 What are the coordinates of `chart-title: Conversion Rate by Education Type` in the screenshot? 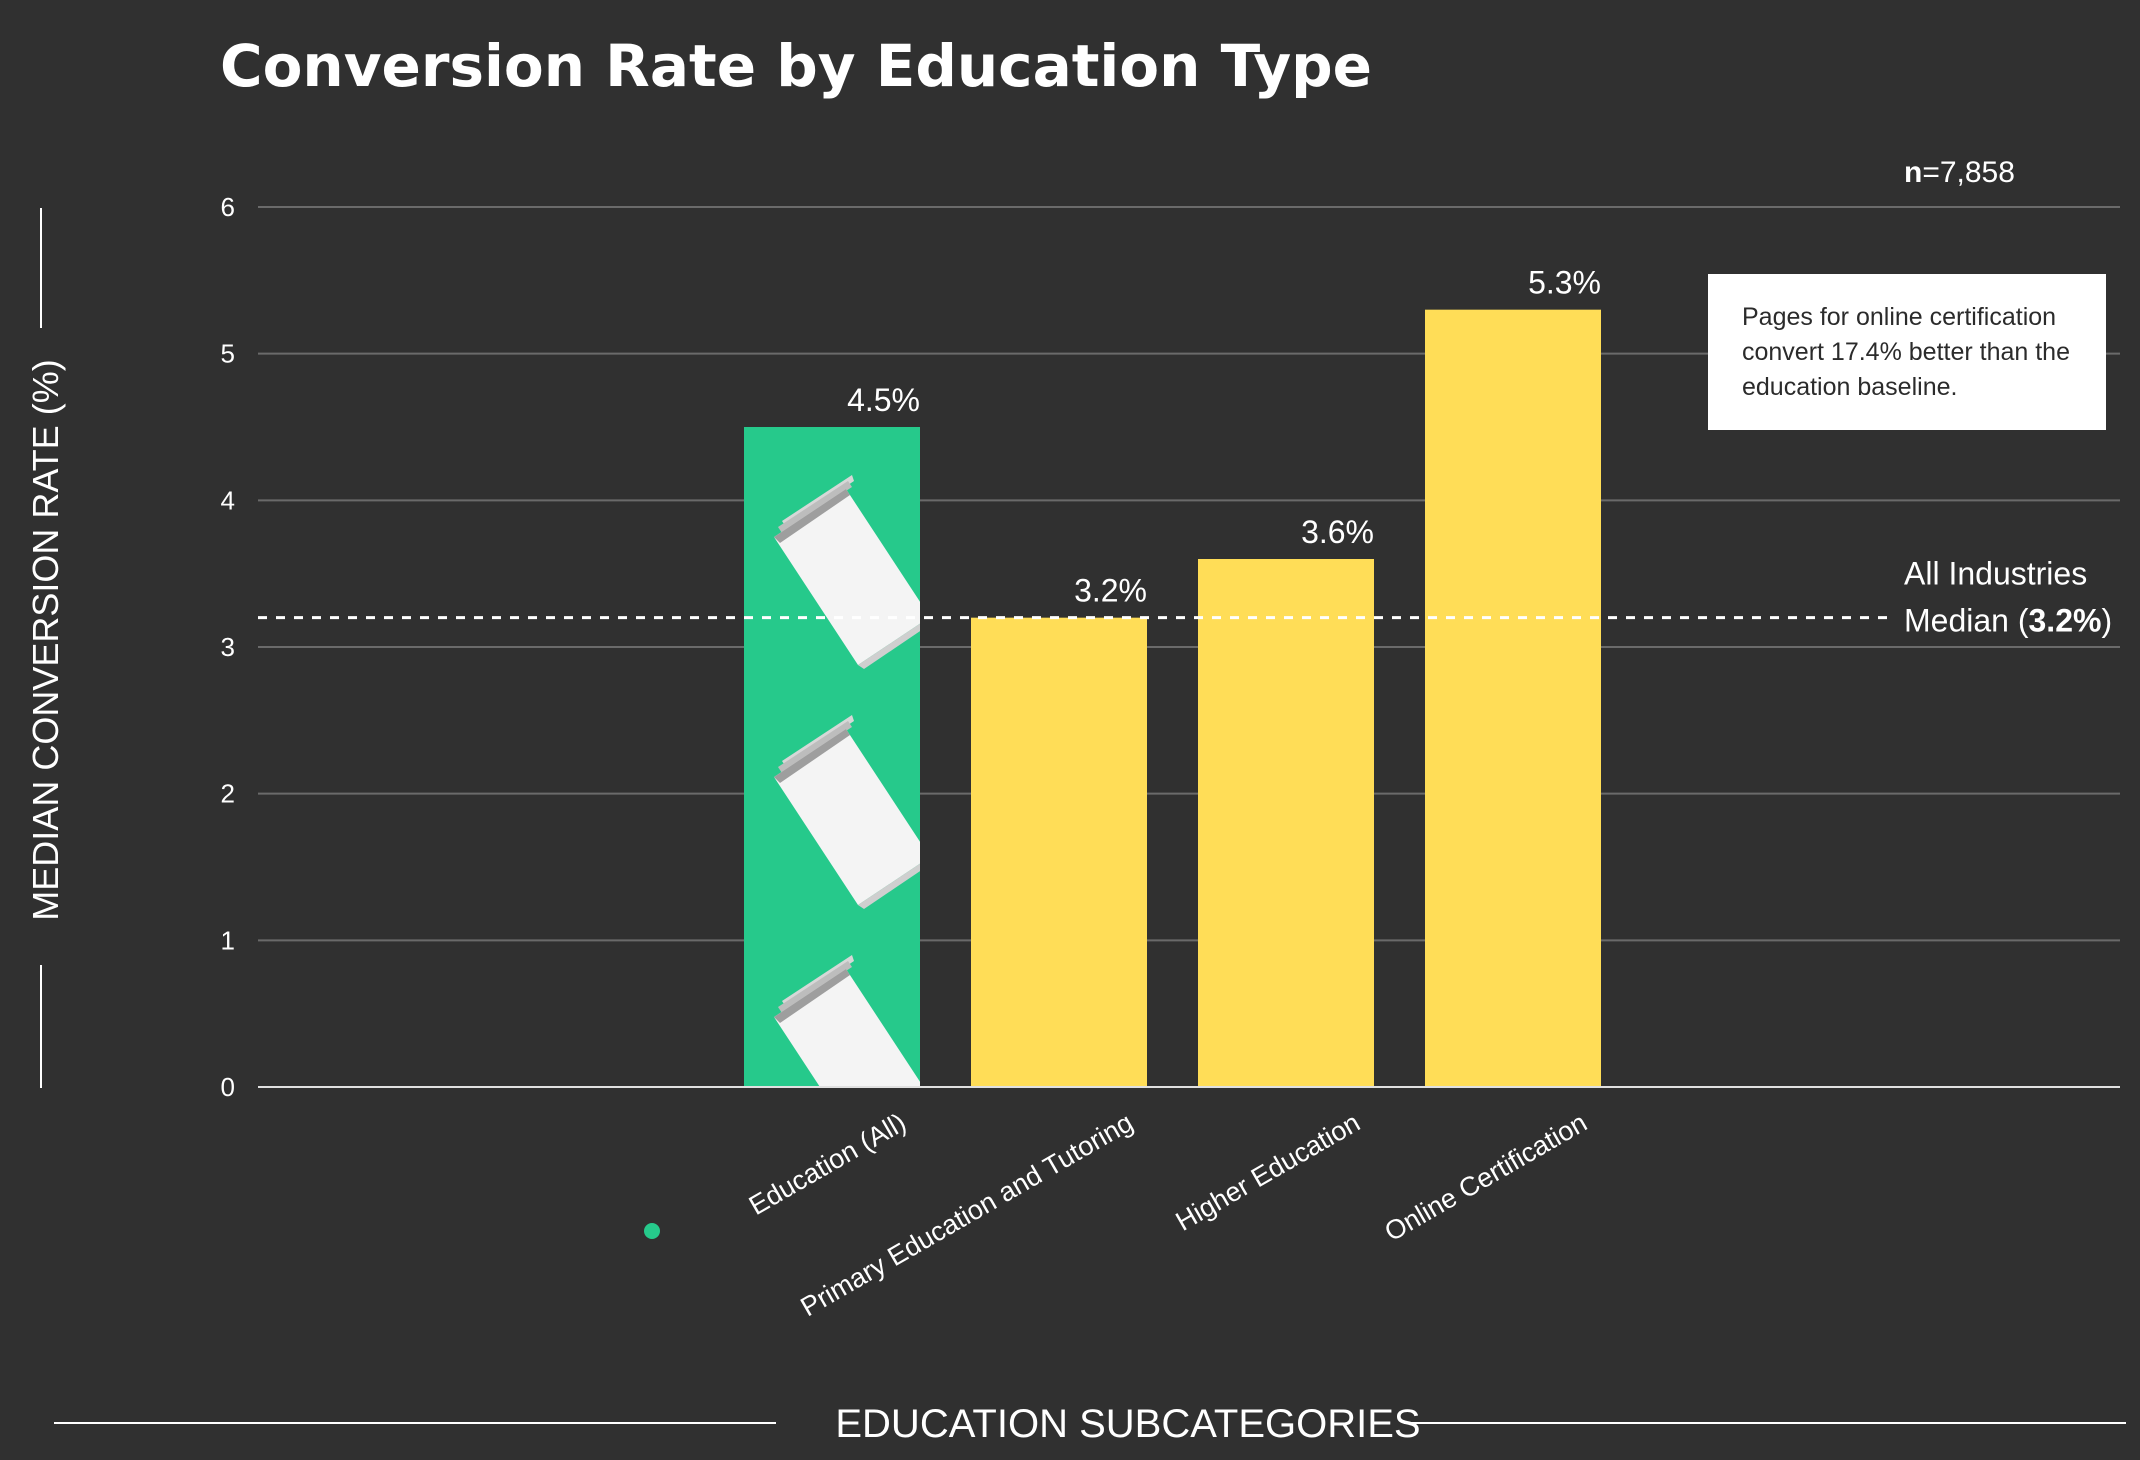 It's located at (796, 66).